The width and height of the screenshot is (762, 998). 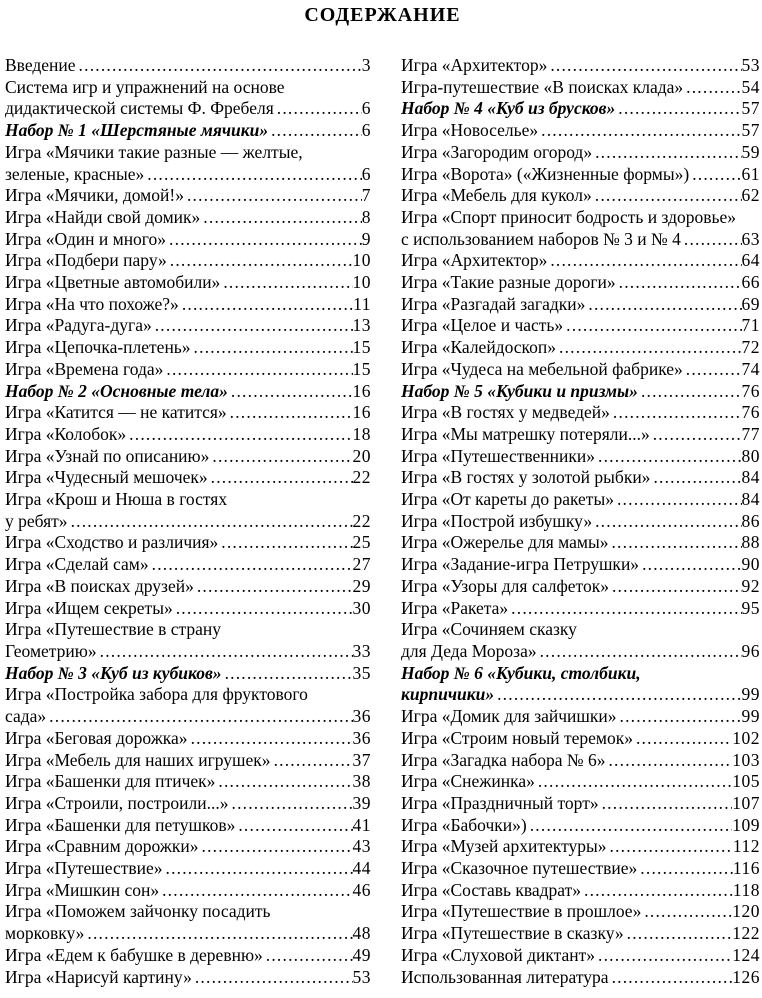 What do you see at coordinates (82, 889) in the screenshot?
I see `toc-entry-label: Игра «Мишкин сон»` at bounding box center [82, 889].